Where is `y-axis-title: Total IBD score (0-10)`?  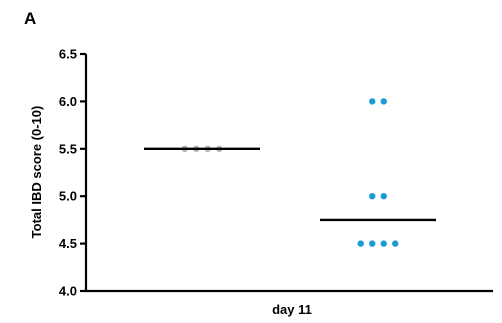 y-axis-title: Total IBD score (0-10) is located at coordinates (36, 172).